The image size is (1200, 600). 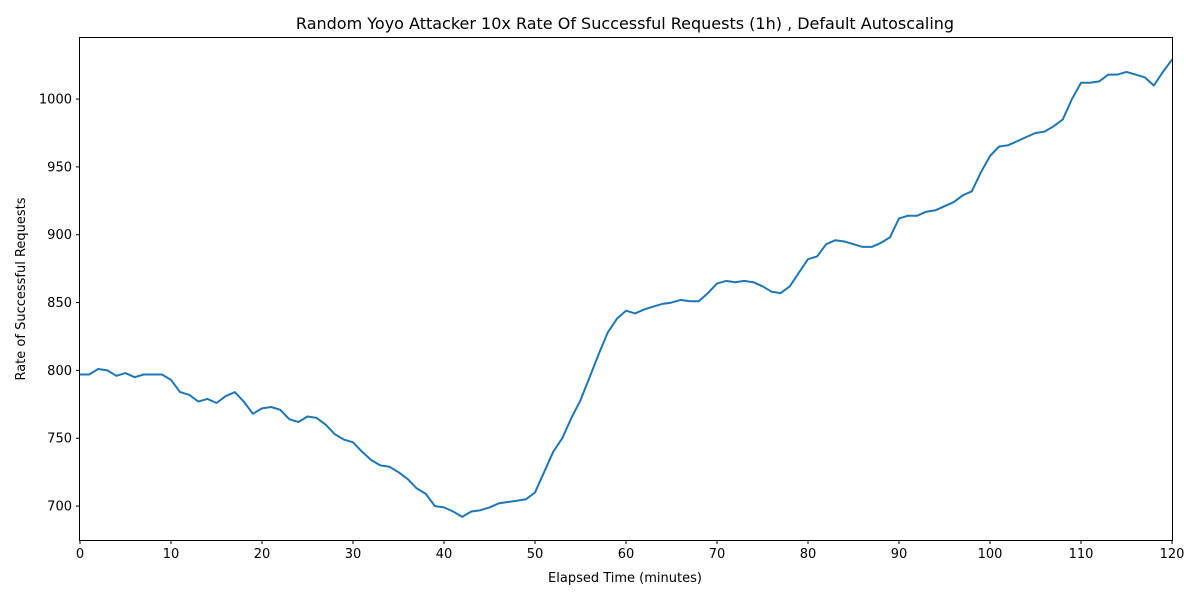 I want to click on y-tick-label: 950, so click(x=59, y=167).